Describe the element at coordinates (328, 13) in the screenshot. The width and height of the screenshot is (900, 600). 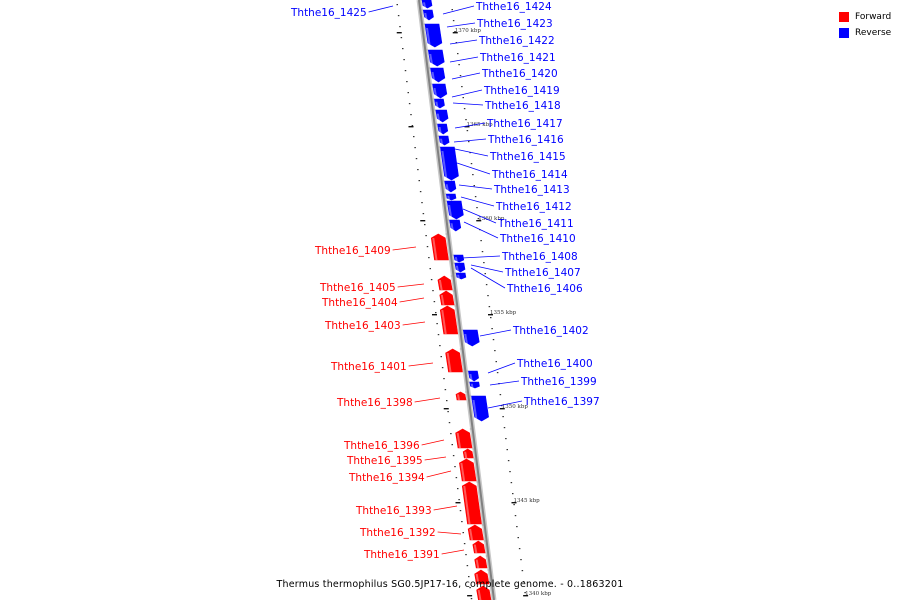
I see `gene-label: Ththe16_1425` at that location.